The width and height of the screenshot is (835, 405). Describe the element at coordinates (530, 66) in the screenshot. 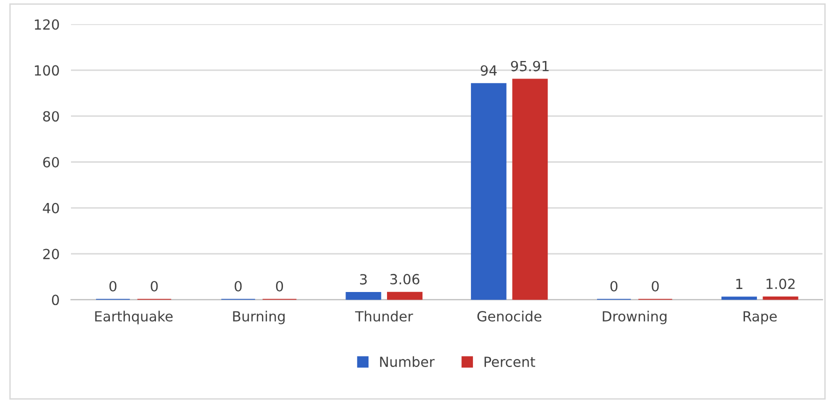

I see `data-label: 95.91` at that location.